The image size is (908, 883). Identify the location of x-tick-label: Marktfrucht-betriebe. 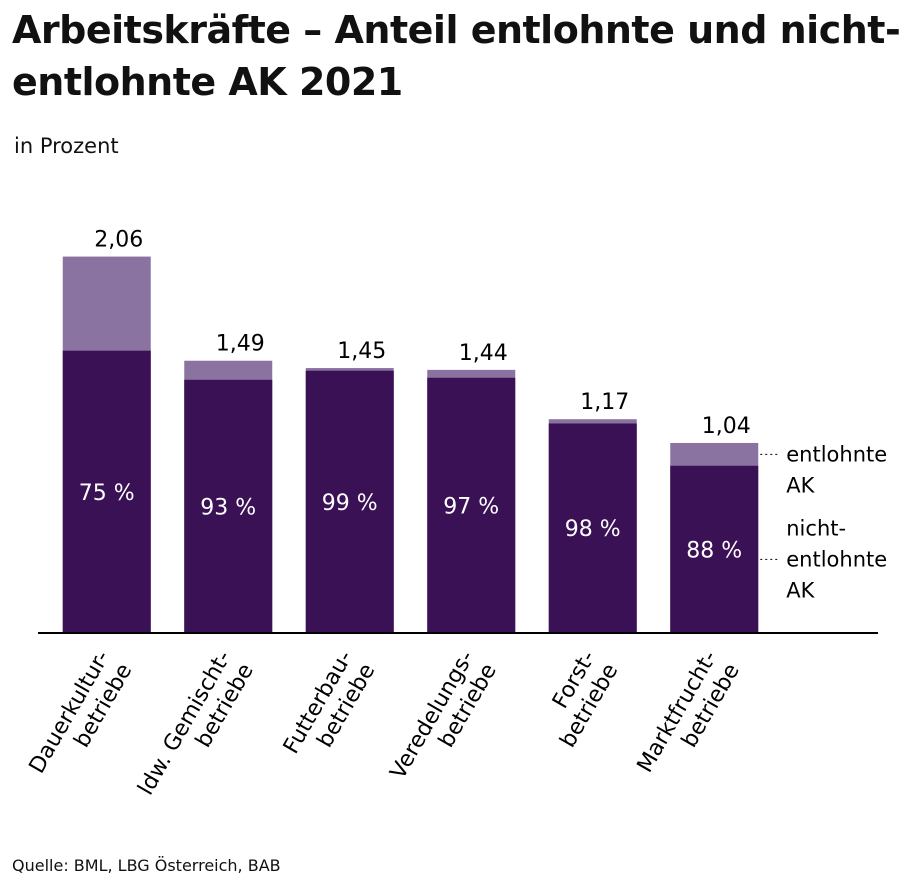
(689, 718).